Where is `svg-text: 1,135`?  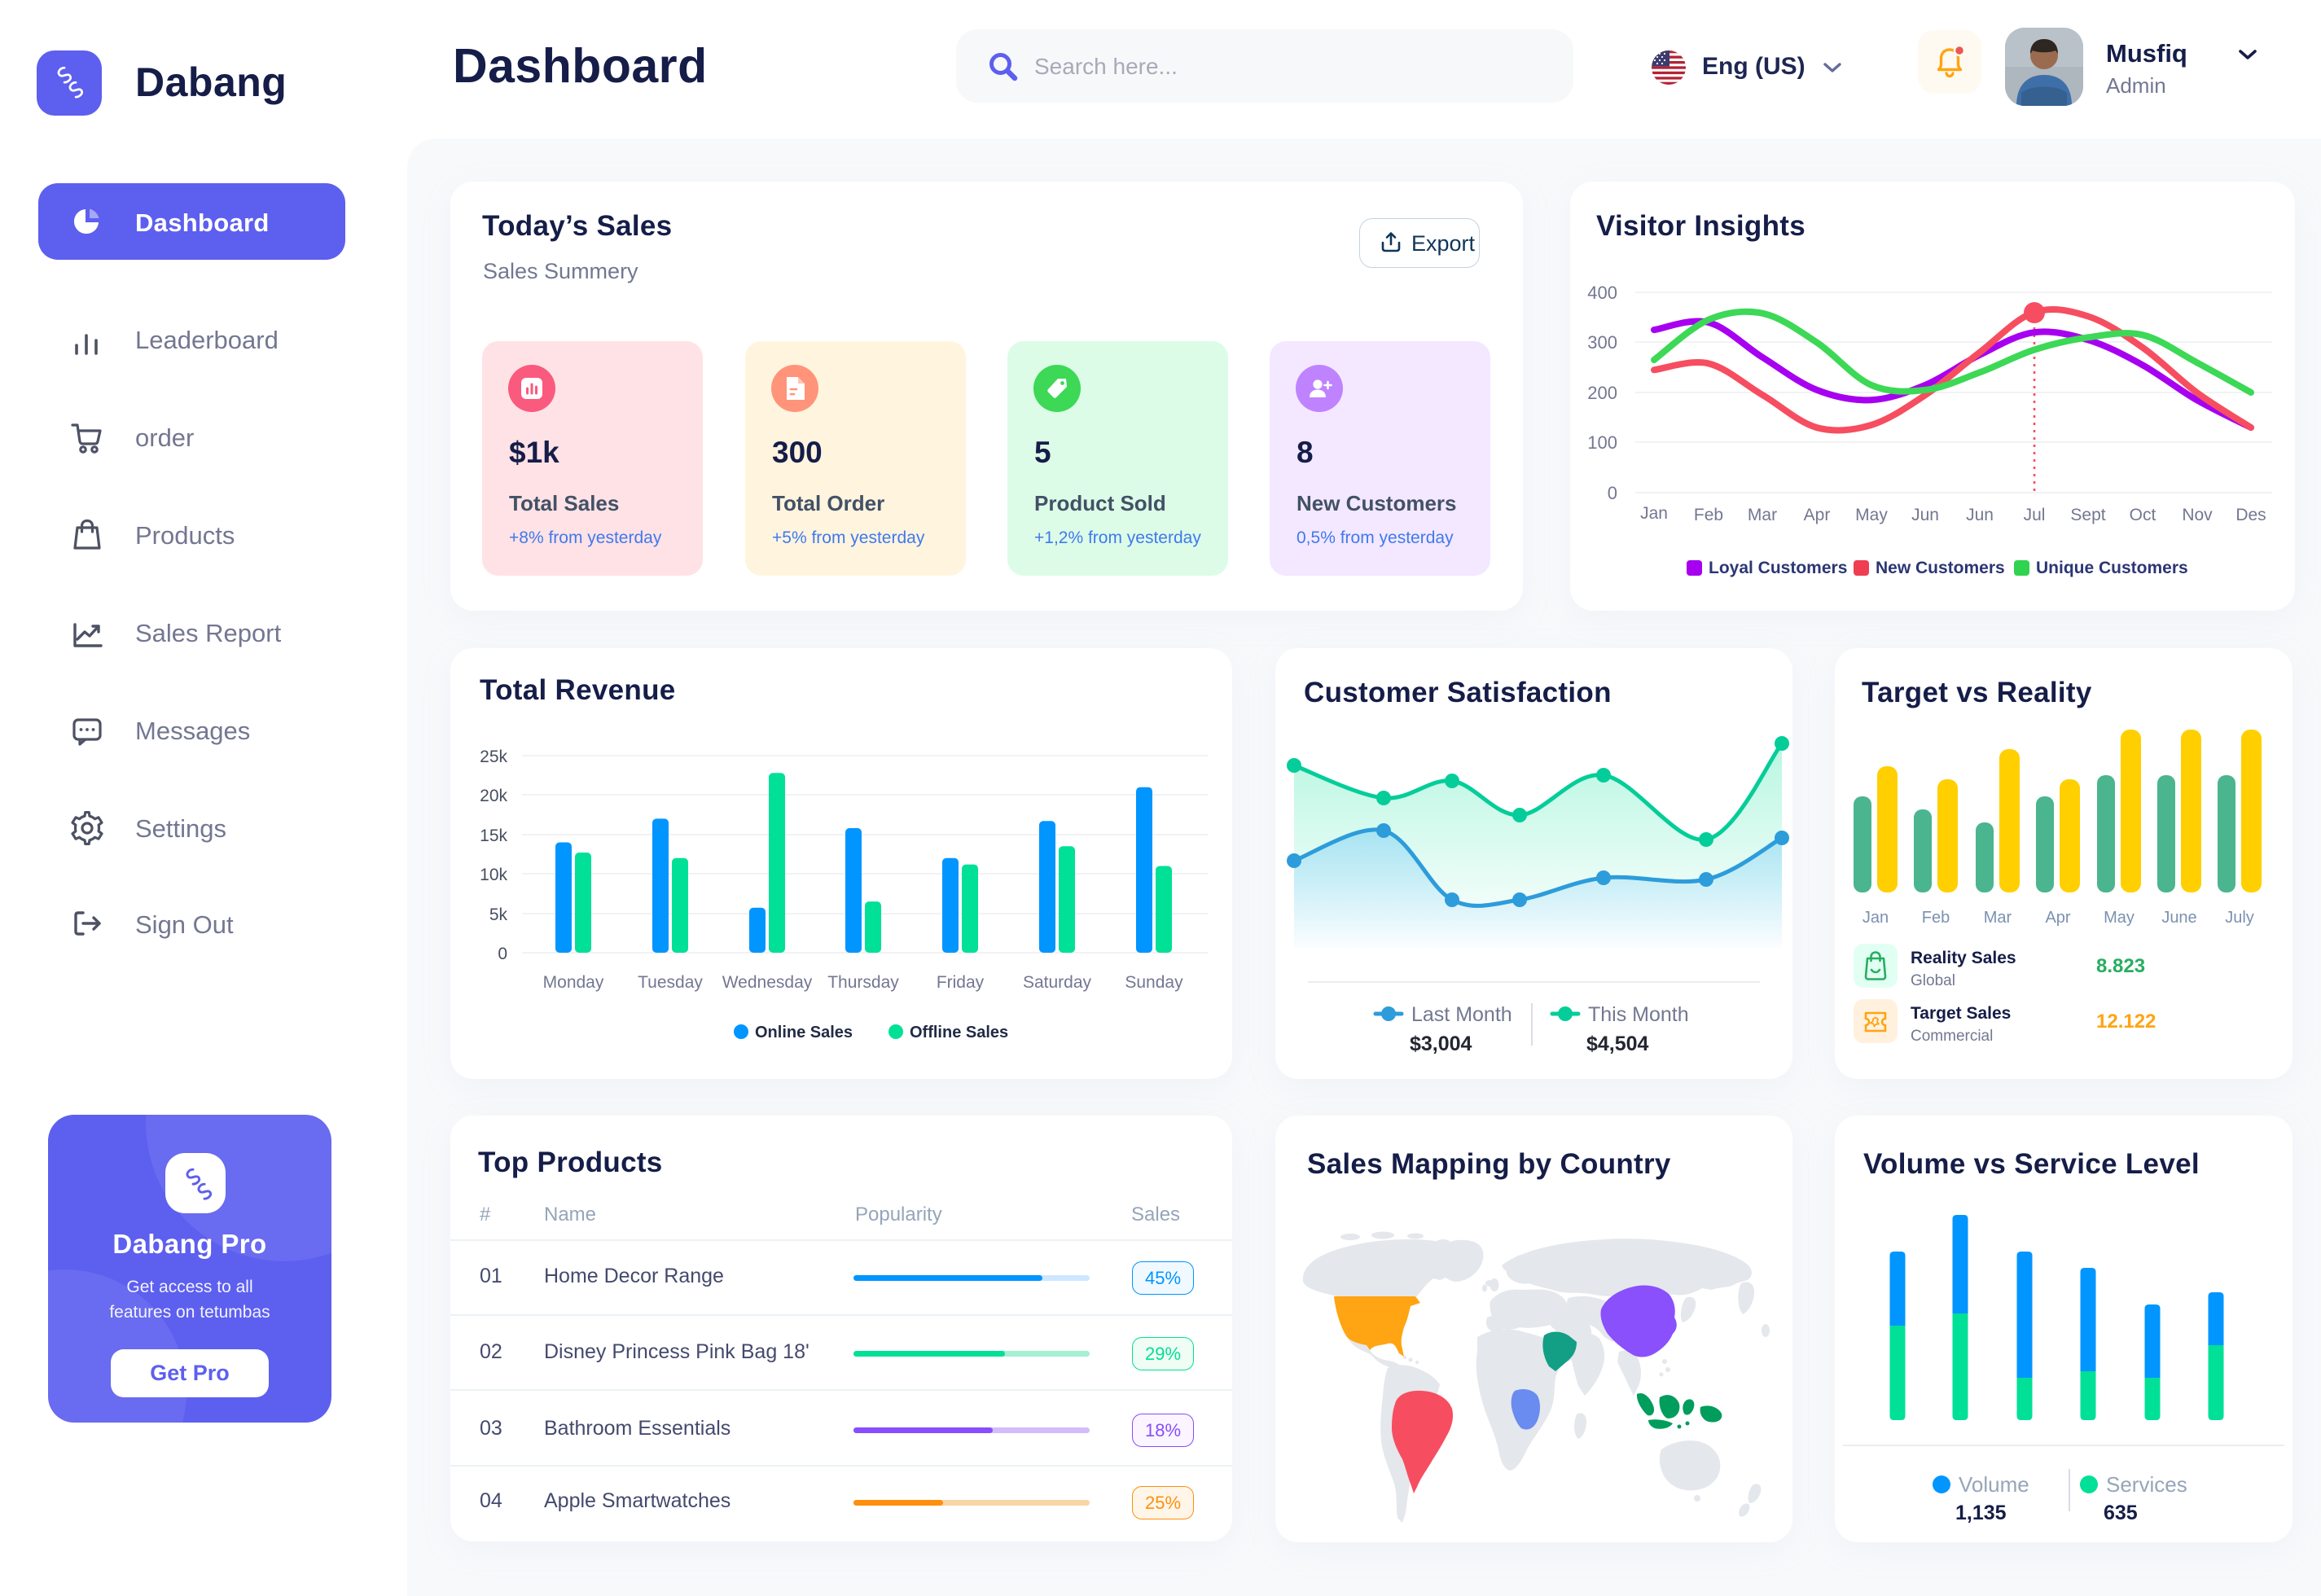
svg-text: 1,135 is located at coordinates (1981, 1513).